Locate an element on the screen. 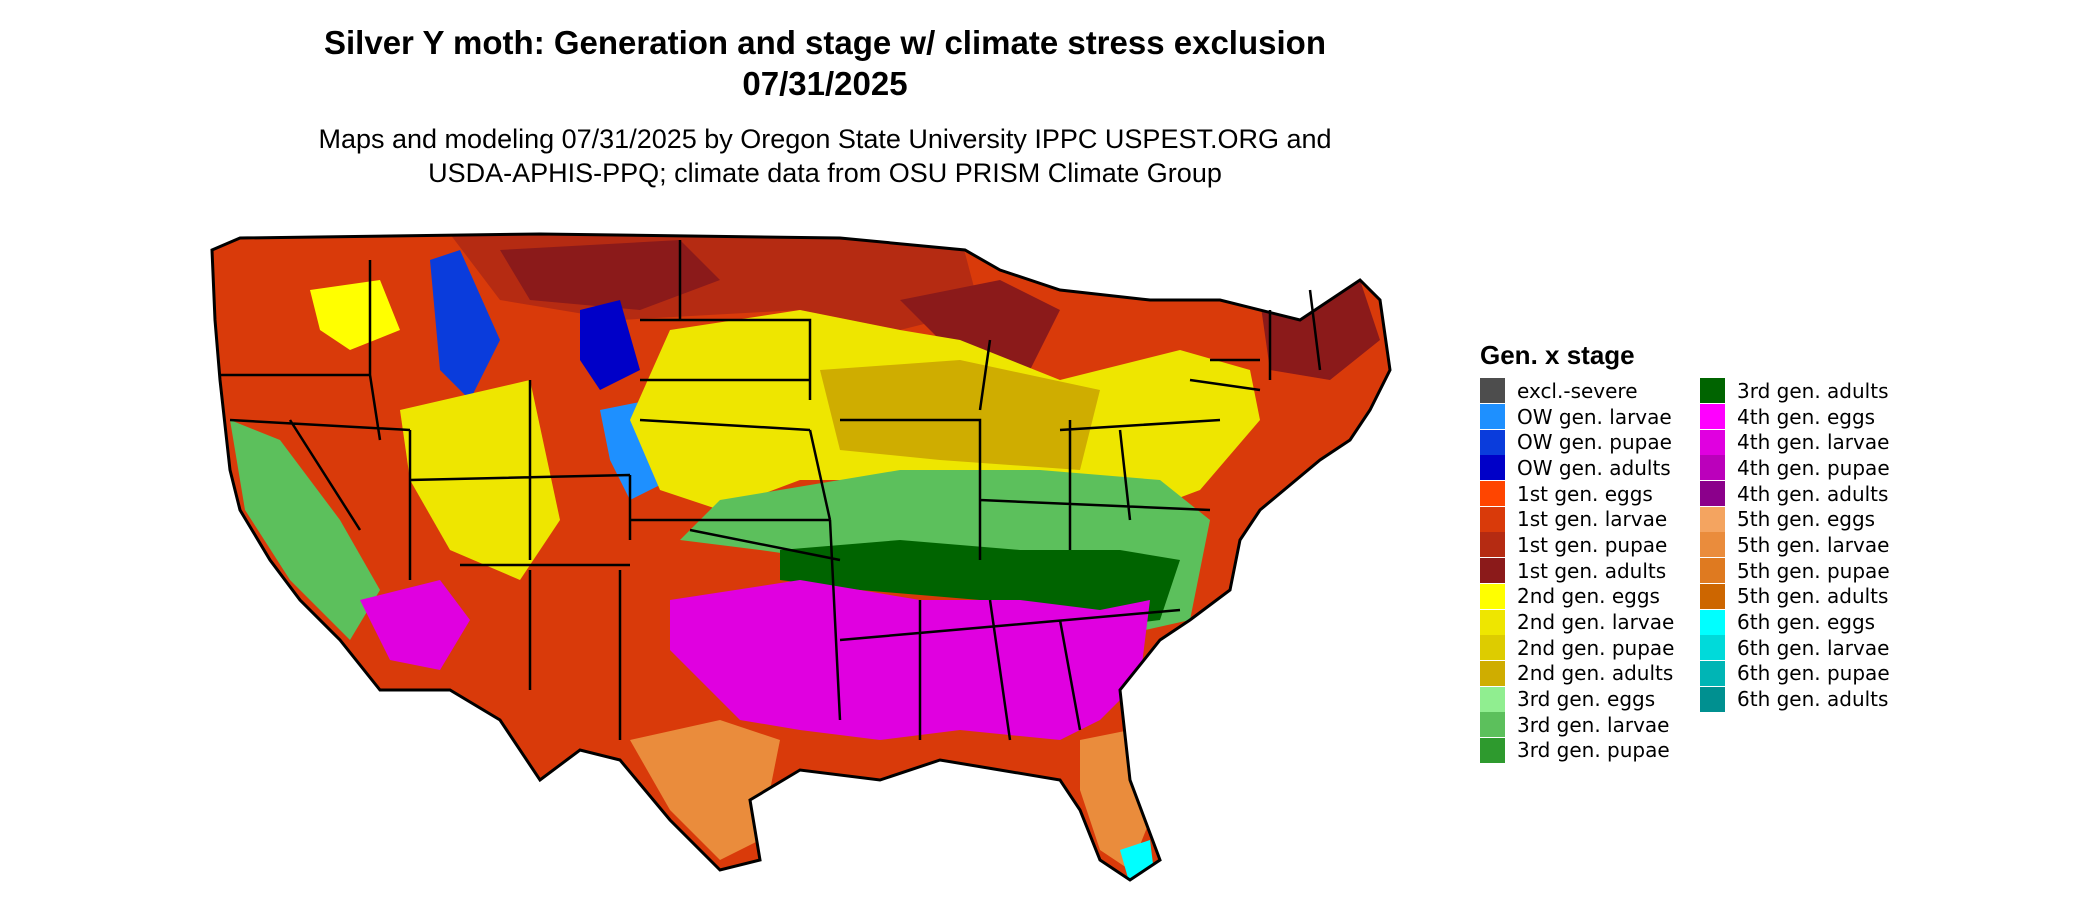 This screenshot has width=2100, height=900. legend-label: 2nd gen. eggs is located at coordinates (1588, 596).